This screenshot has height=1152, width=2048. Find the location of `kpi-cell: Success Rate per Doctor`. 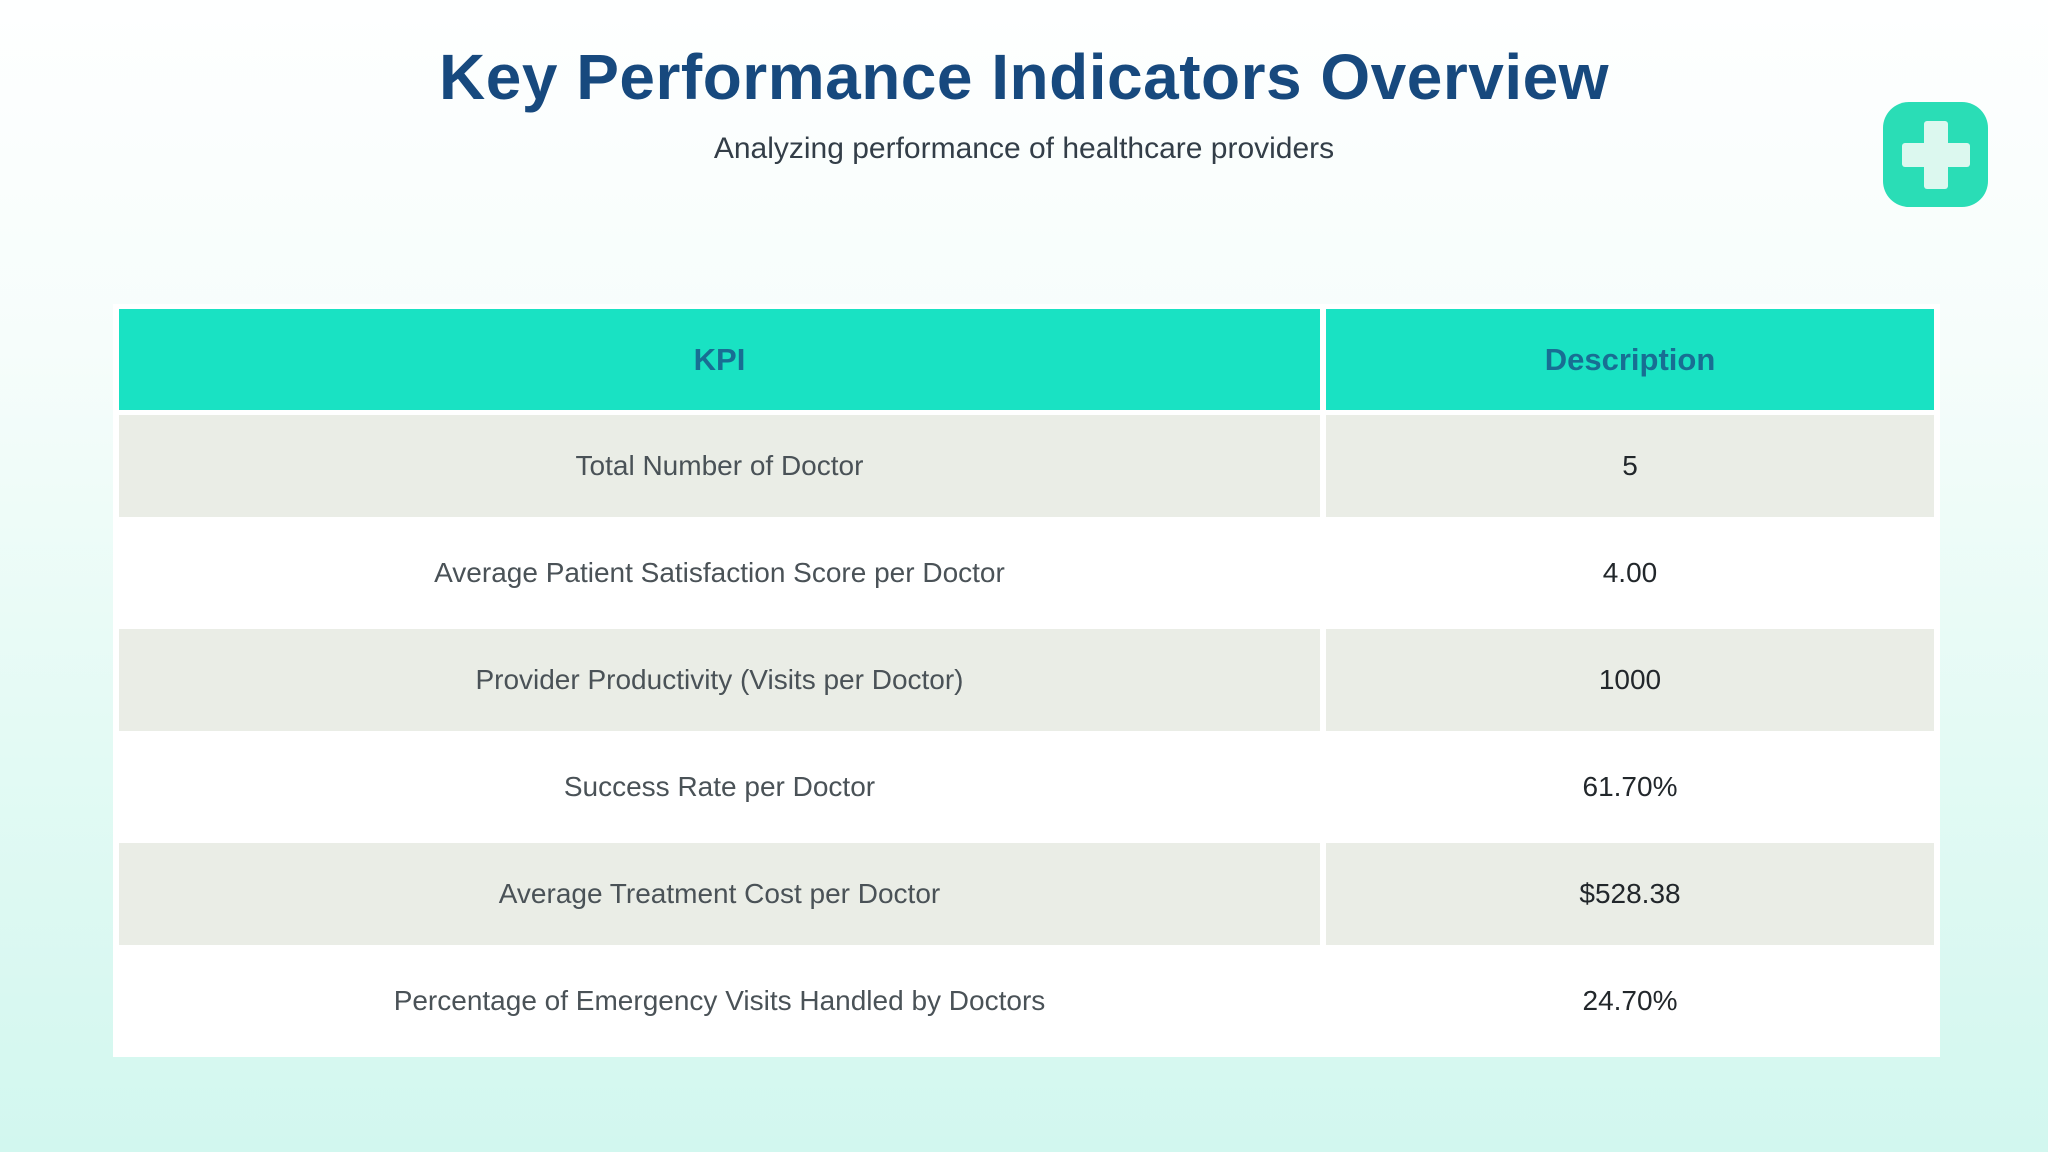

kpi-cell: Success Rate per Doctor is located at coordinates (719, 787).